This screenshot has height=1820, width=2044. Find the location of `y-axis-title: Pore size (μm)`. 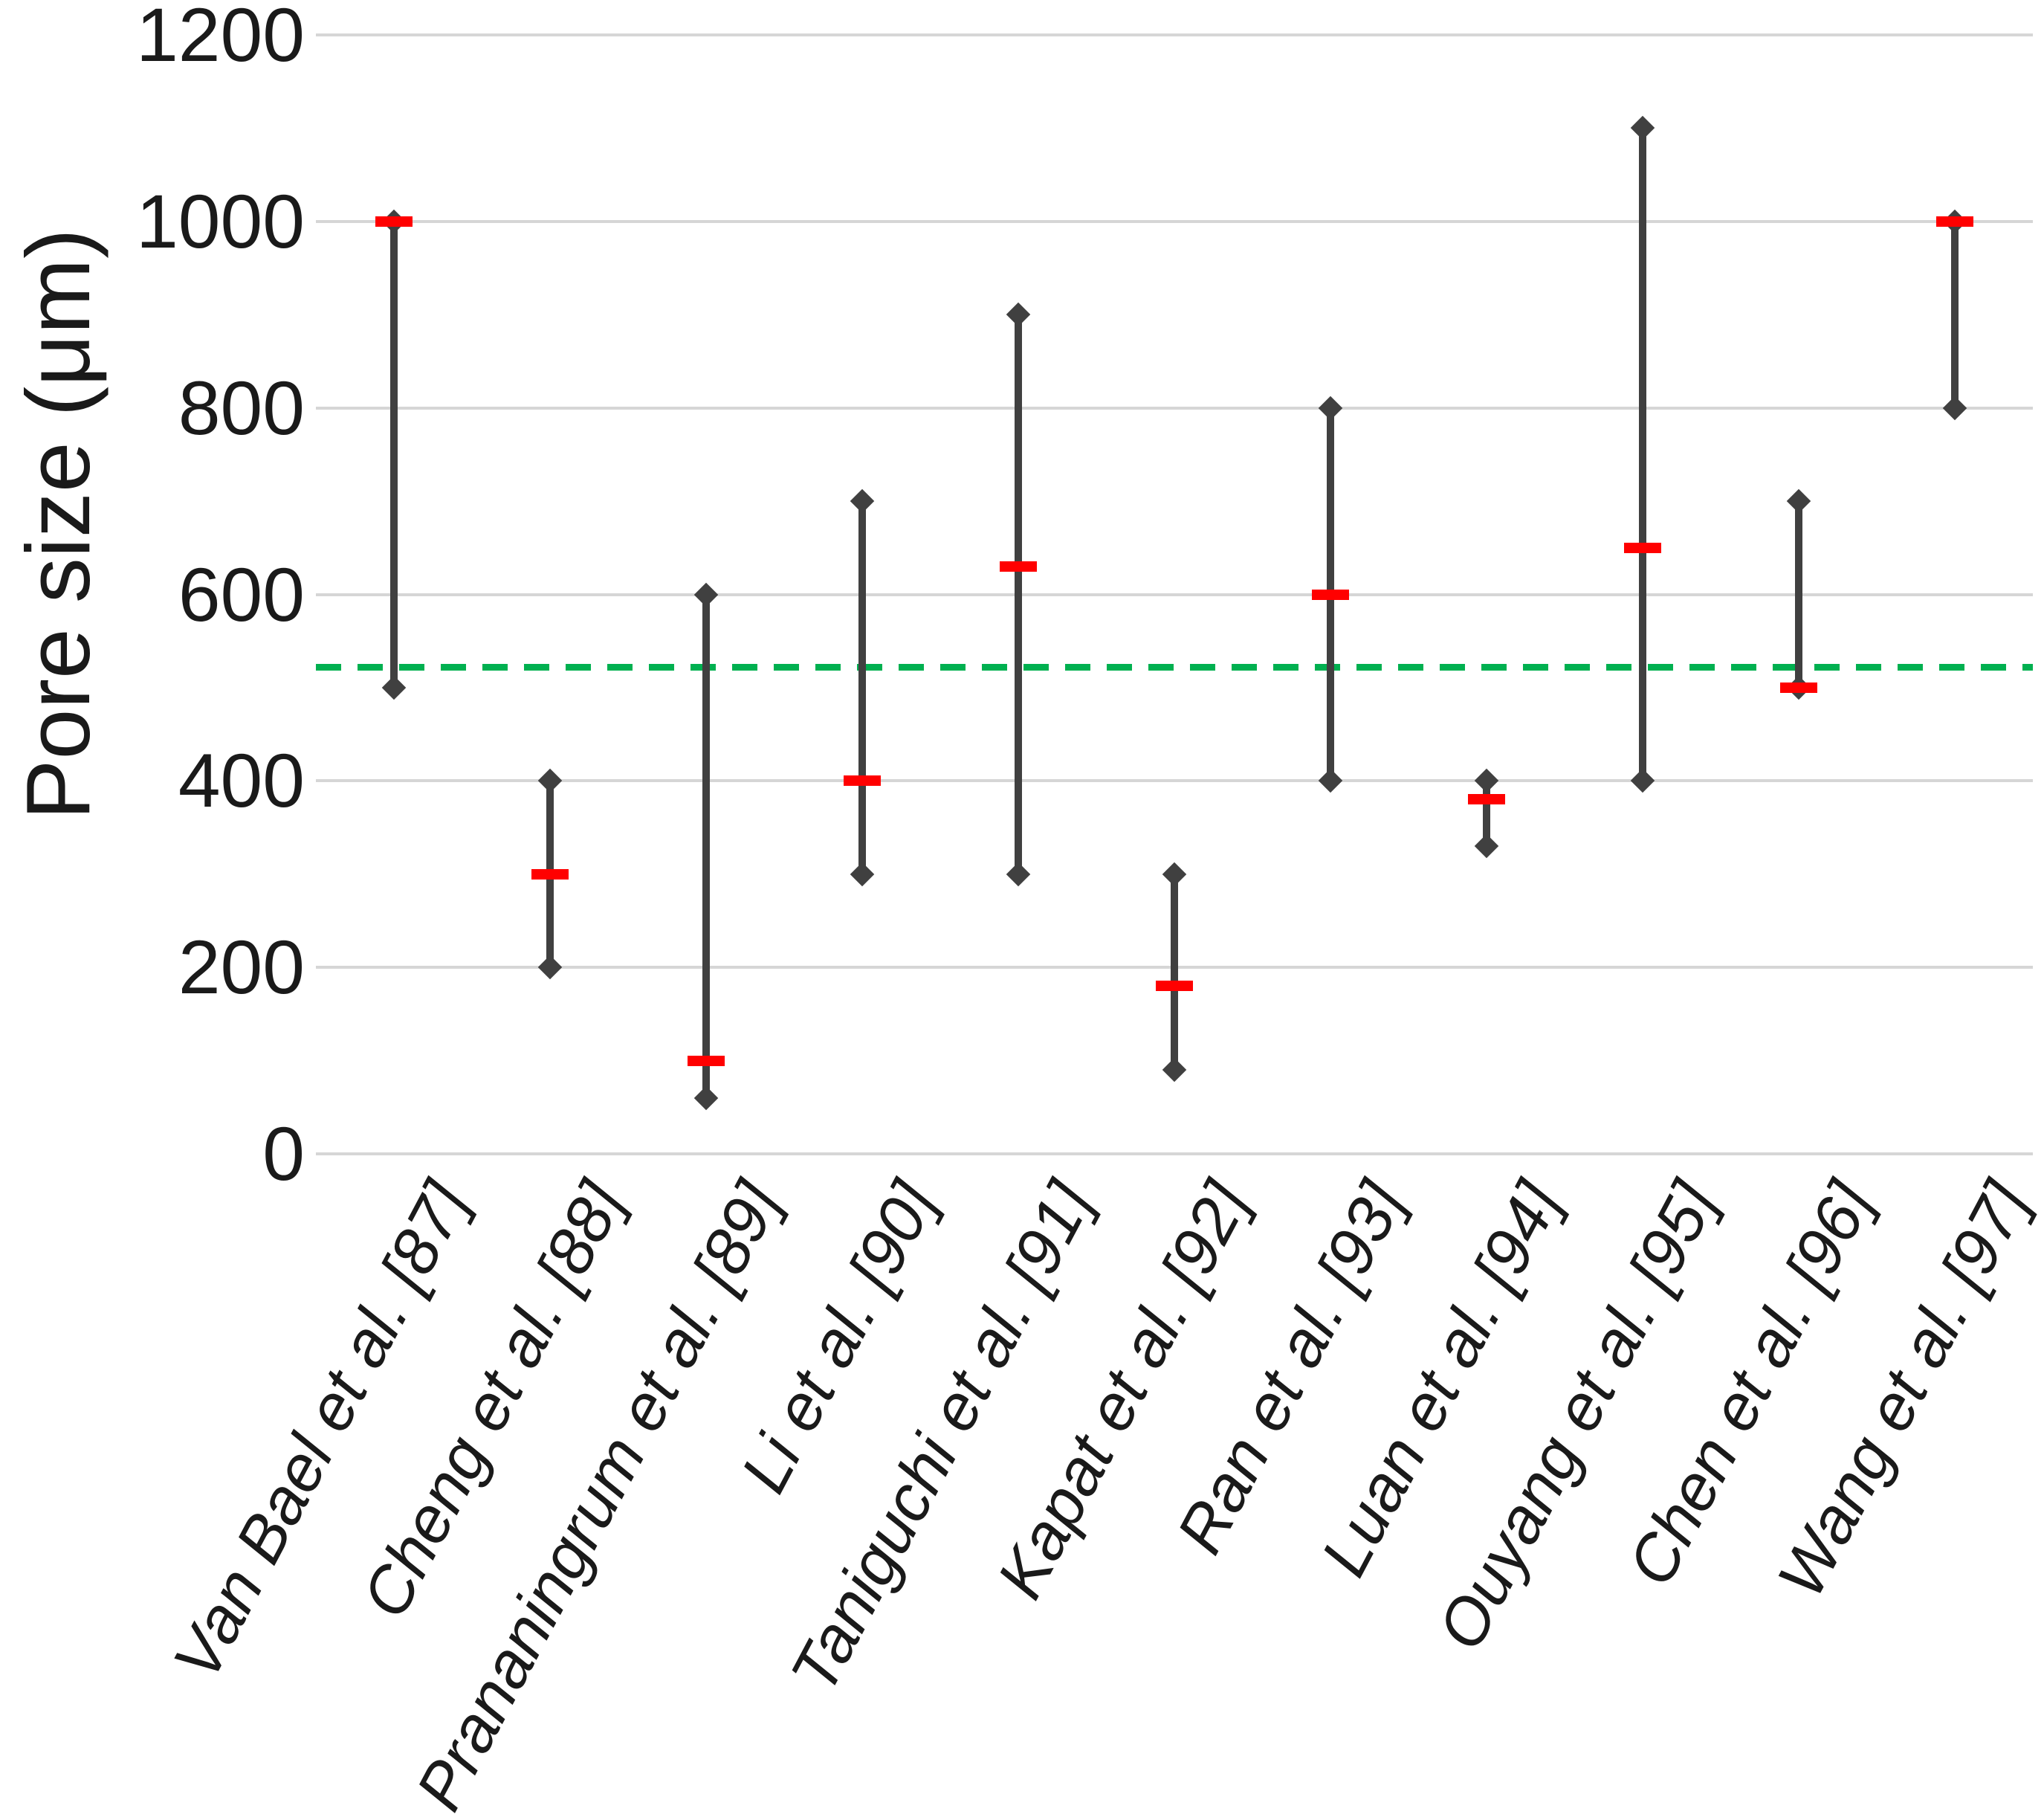

y-axis-title: Pore size (μm) is located at coordinates (58, 524).